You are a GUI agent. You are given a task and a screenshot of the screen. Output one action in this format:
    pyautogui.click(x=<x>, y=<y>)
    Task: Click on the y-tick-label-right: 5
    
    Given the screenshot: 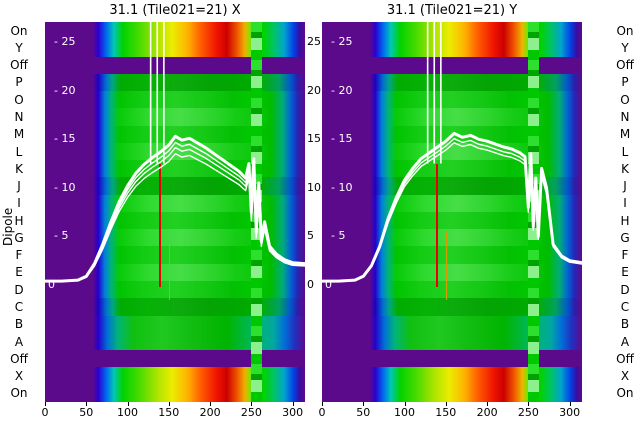 What is the action you would take?
    pyautogui.click(x=310, y=236)
    